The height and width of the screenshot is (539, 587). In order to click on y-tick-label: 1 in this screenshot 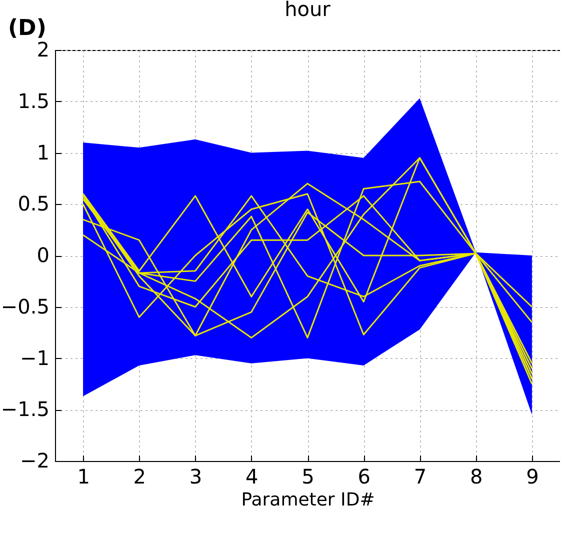, I will do `click(43, 152)`.